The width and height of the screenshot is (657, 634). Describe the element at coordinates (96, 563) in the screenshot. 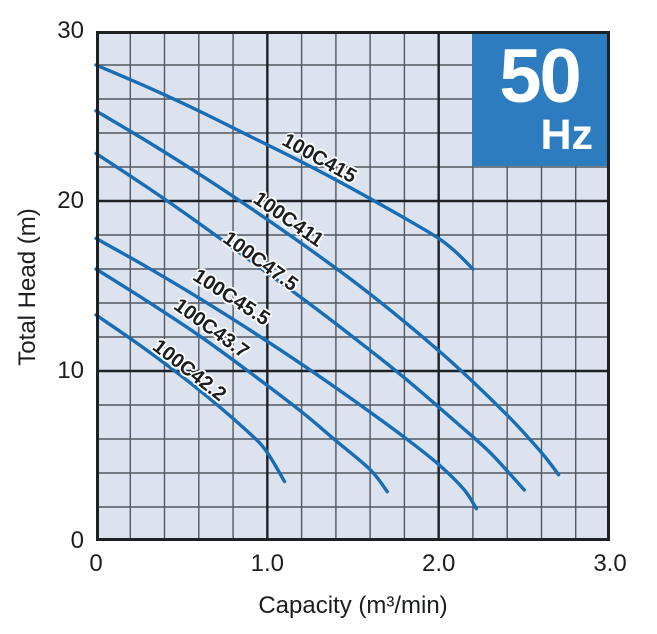

I see `x-tick-label: 0` at that location.